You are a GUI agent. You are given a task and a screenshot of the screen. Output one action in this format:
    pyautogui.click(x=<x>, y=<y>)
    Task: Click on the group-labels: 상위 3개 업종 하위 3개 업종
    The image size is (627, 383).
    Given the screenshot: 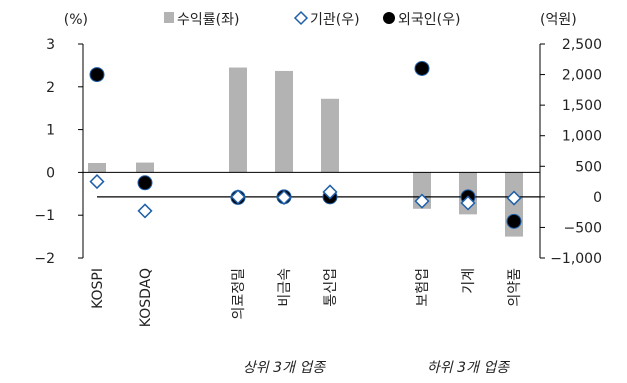 What is the action you would take?
    pyautogui.click(x=376, y=368)
    